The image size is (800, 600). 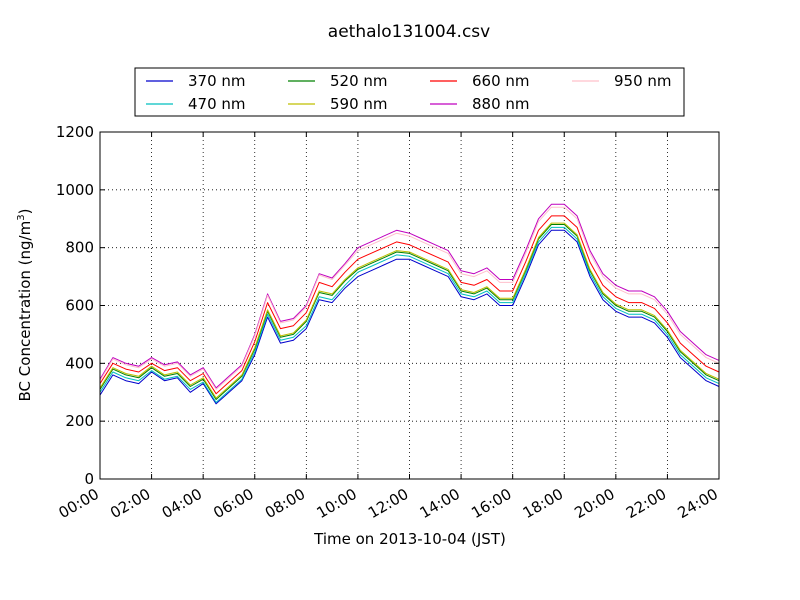 I want to click on y-tick-label: 0, so click(x=89, y=479).